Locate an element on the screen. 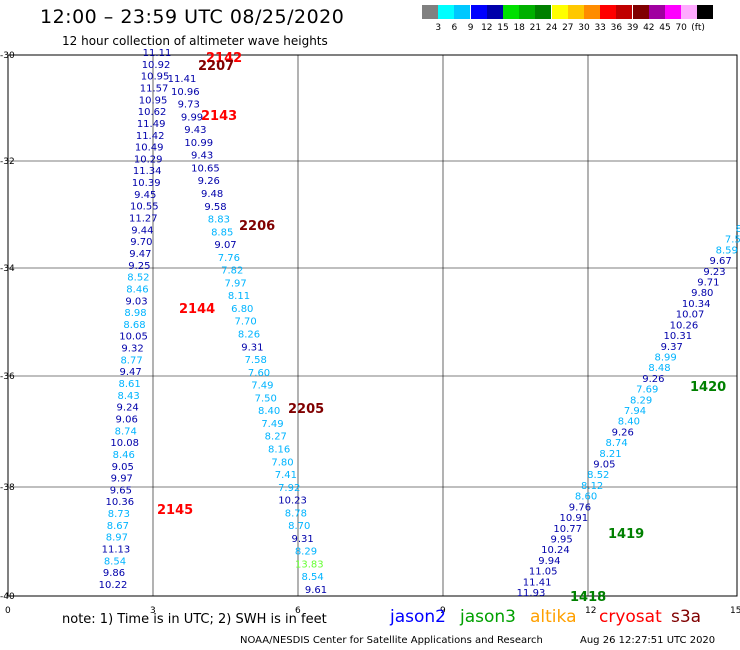  wave-height-value: 8.83 is located at coordinates (219, 220).